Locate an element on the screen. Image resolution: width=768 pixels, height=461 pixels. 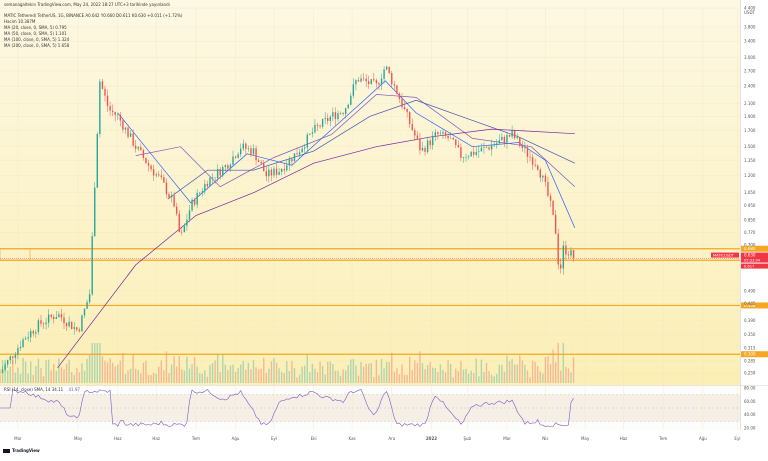
time-tick-label: Haz is located at coordinates (118, 438).